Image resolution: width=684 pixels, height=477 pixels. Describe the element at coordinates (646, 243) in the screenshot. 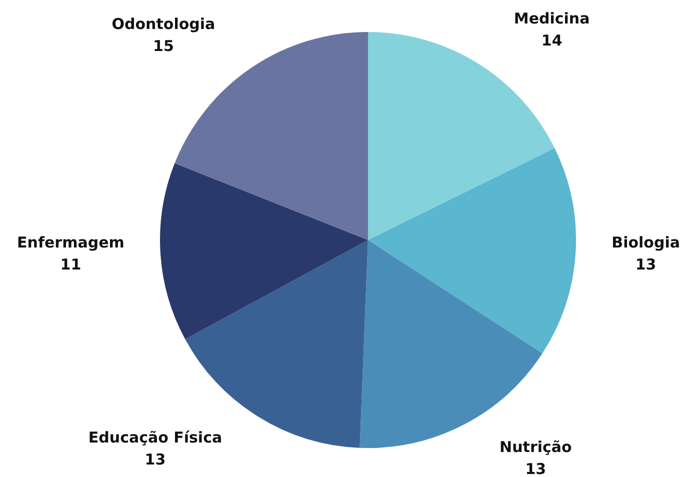

I see `slice-label: Biologia` at that location.